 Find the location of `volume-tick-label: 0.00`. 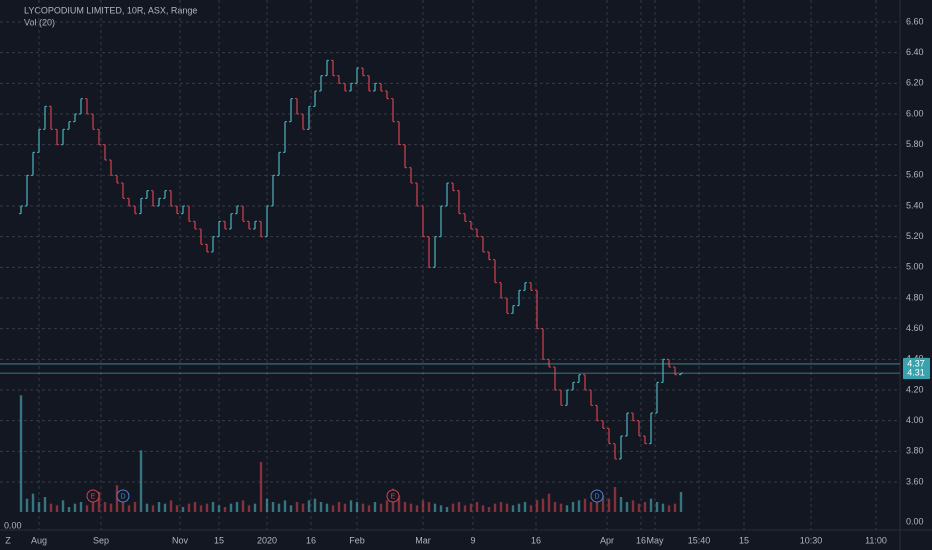

volume-tick-label: 0.00 is located at coordinates (915, 521).